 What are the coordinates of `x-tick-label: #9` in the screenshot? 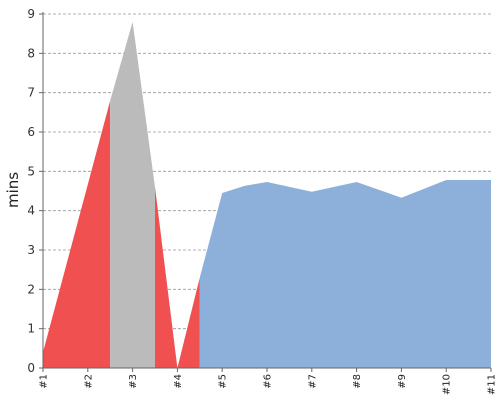 It's located at (402, 381).